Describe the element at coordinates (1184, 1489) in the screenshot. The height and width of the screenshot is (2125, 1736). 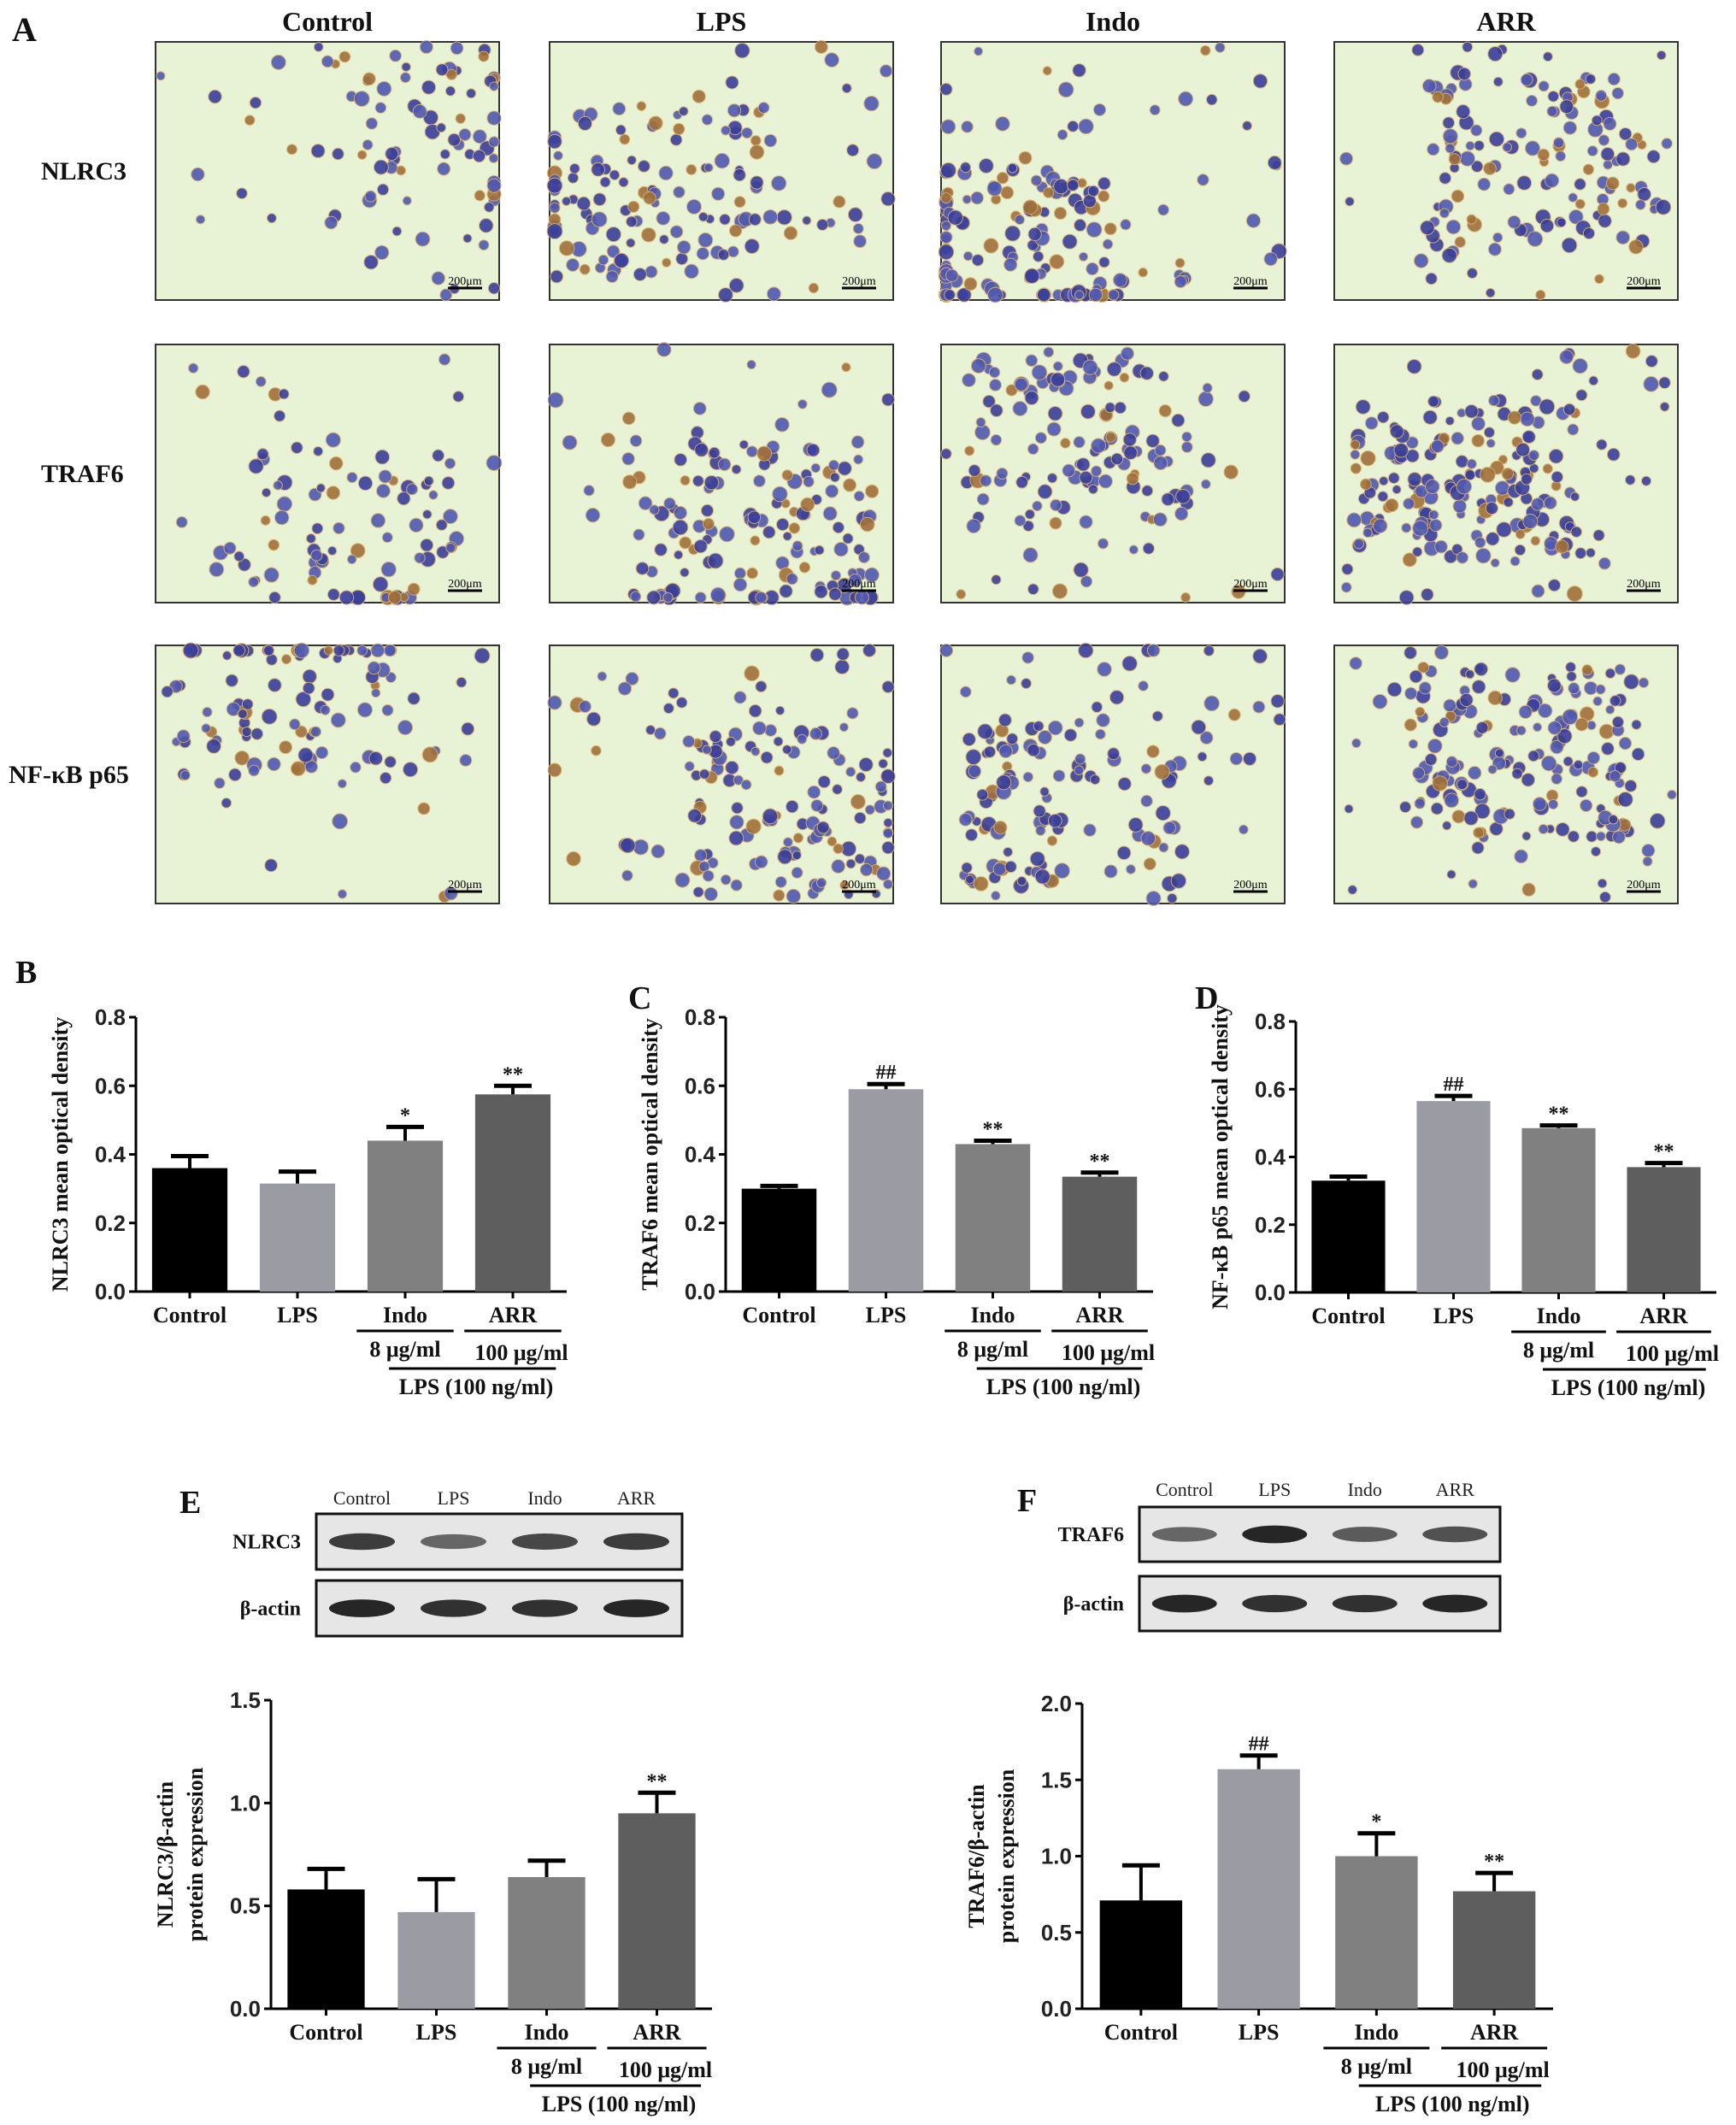
I see `lane-label: Control` at that location.